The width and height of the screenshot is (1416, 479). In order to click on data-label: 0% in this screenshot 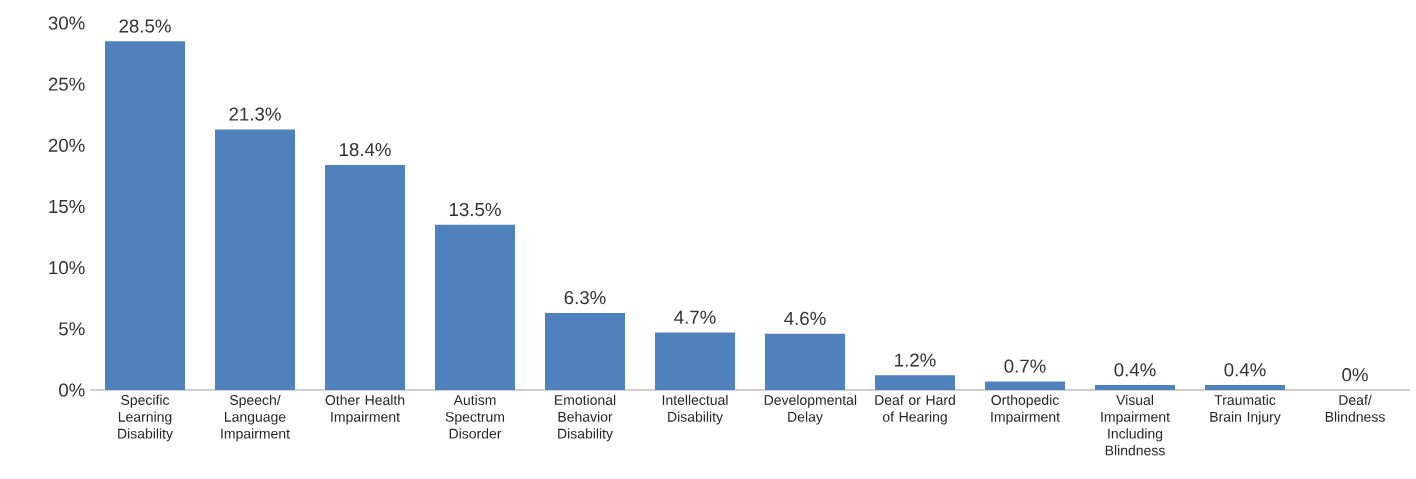, I will do `click(1355, 375)`.